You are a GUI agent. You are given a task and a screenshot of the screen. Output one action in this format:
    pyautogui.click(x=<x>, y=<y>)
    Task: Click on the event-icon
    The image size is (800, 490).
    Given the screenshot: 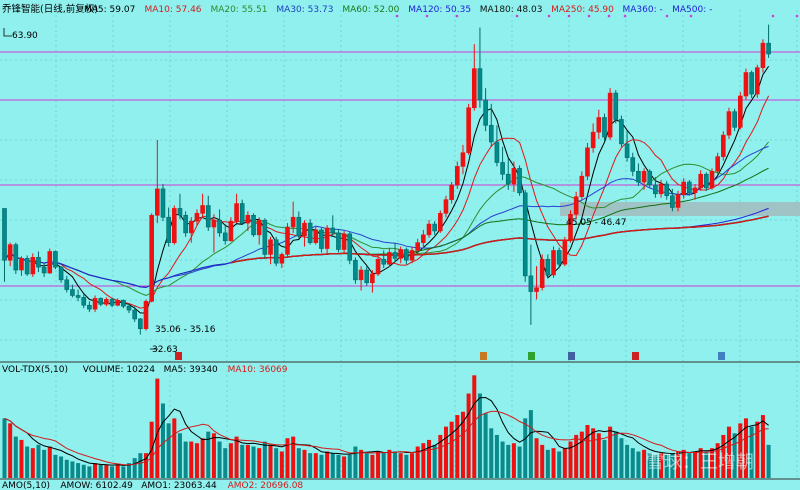 What is the action you would take?
    pyautogui.click(x=483, y=356)
    